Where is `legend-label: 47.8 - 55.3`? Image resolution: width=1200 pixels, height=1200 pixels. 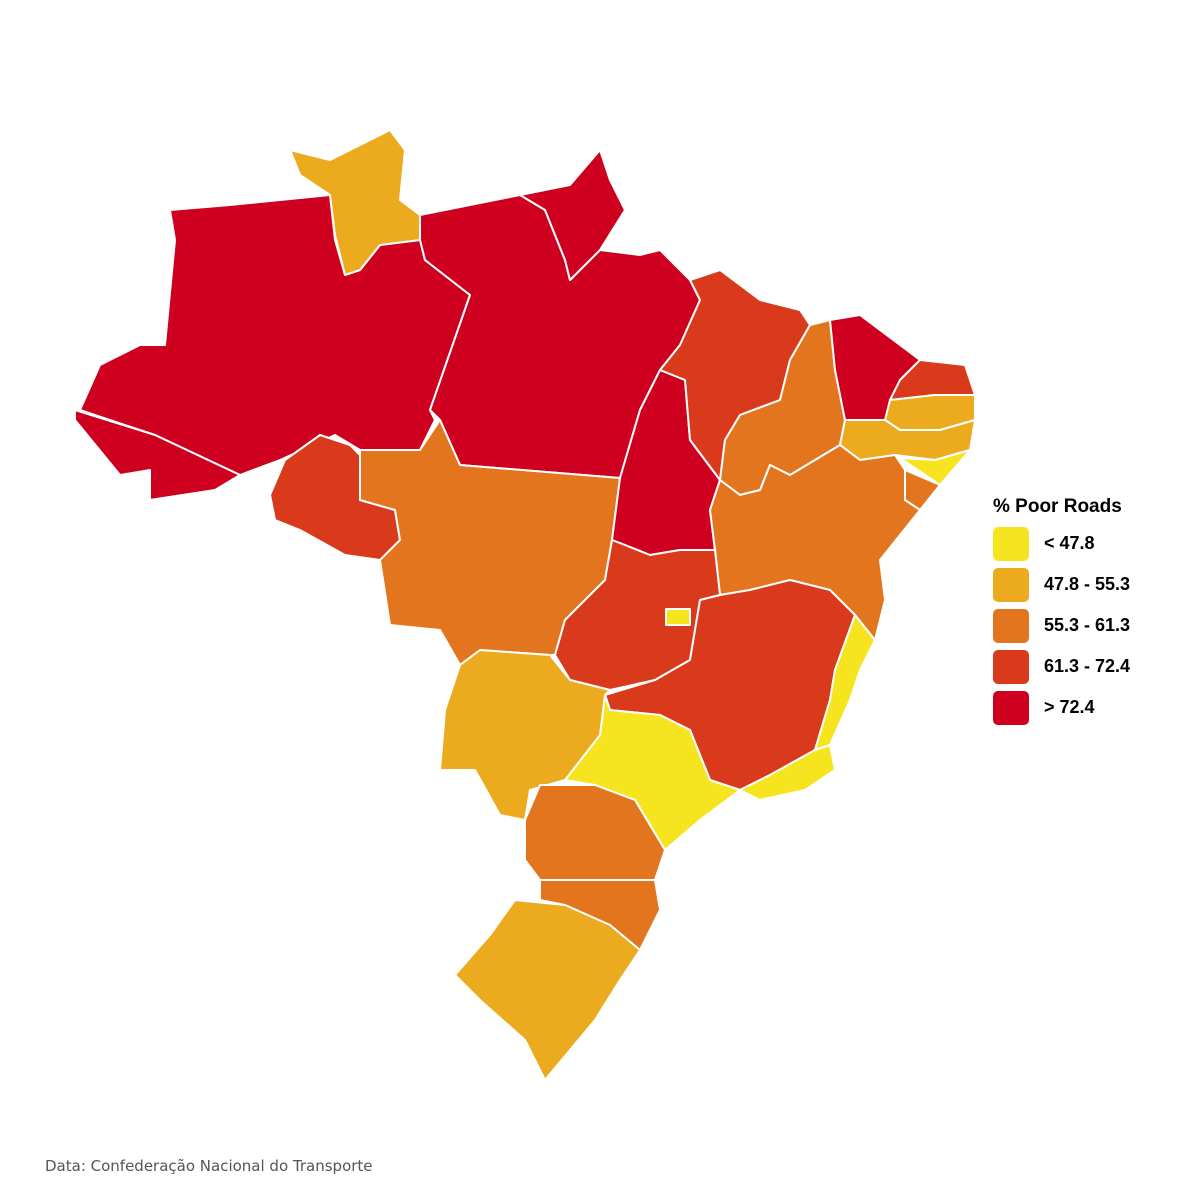
legend-label: 47.8 - 55.3 is located at coordinates (1087, 584).